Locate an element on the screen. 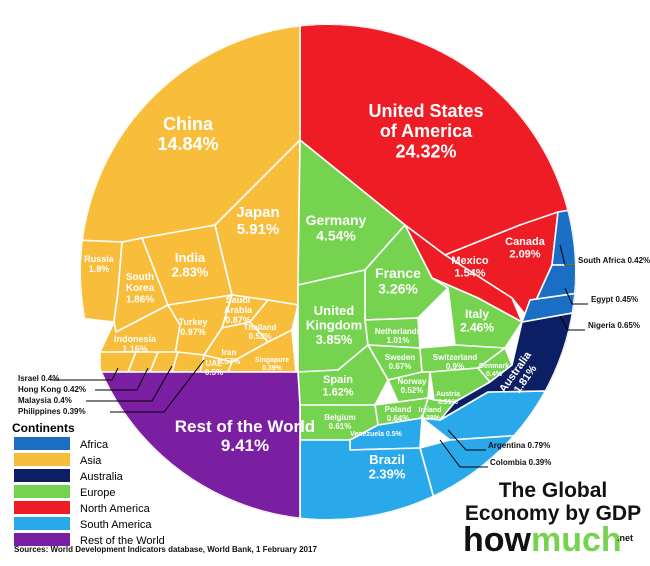 This screenshot has width=650, height=566. cell-brazil is located at coordinates (370, 479).